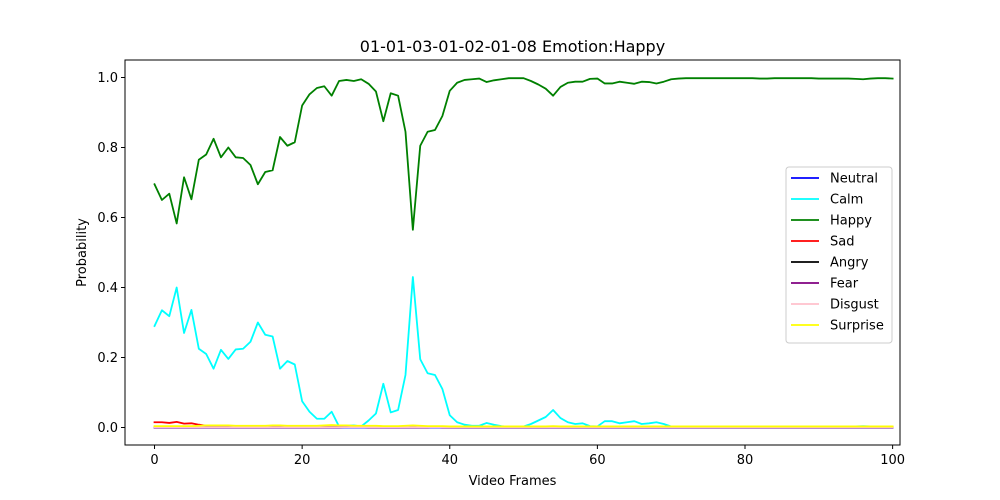  What do you see at coordinates (107, 218) in the screenshot?
I see `y-tick-label: 0.6` at bounding box center [107, 218].